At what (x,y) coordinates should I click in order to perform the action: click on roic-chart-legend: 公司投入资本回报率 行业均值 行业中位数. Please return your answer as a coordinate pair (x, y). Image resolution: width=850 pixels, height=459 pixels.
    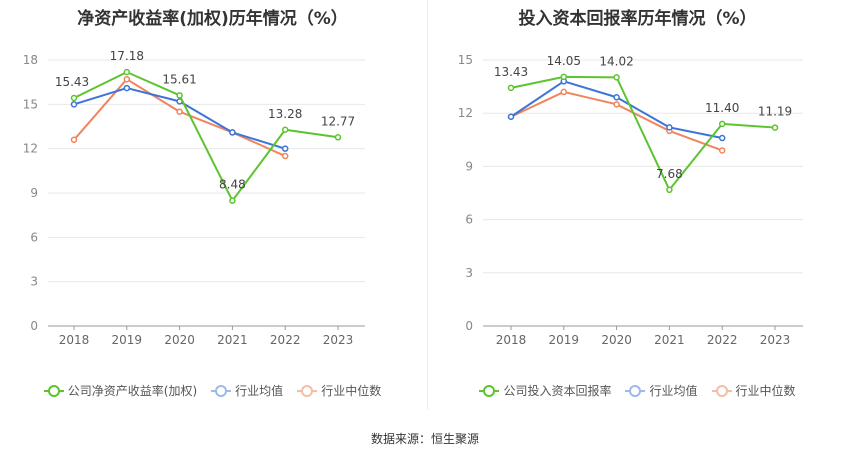
    Looking at the image, I should click on (637, 390).